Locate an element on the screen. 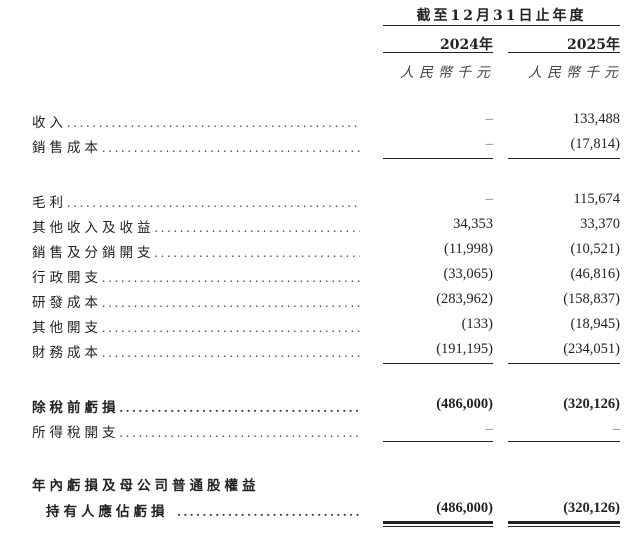  value-2025: 33,370 is located at coordinates (600, 224).